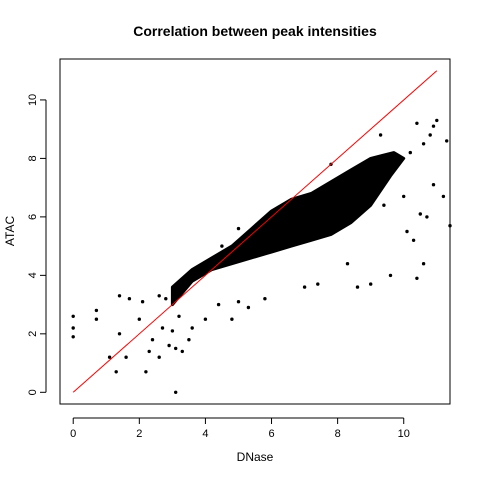 This screenshot has width=480, height=480. I want to click on y-tick-label: 8, so click(33, 158).